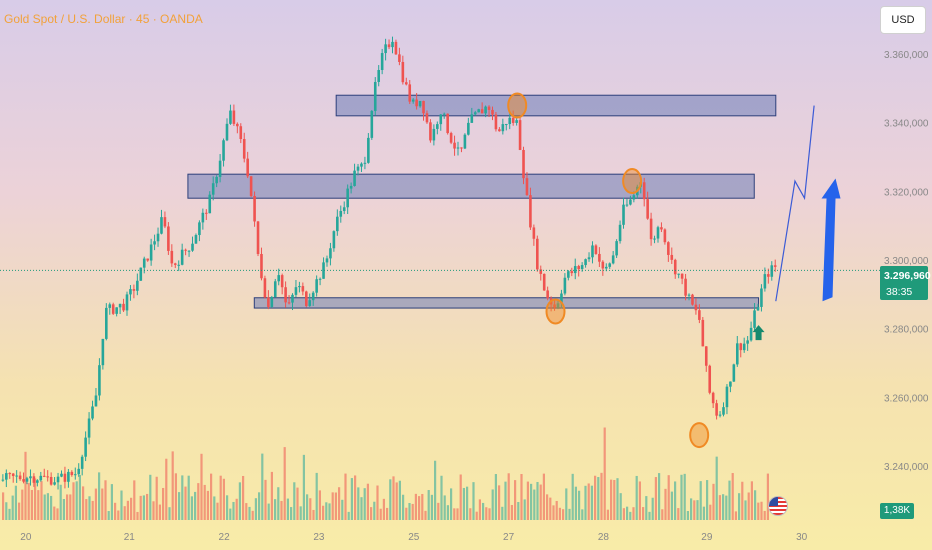  Describe the element at coordinates (903, 20) in the screenshot. I see `currency-button: USD` at that location.